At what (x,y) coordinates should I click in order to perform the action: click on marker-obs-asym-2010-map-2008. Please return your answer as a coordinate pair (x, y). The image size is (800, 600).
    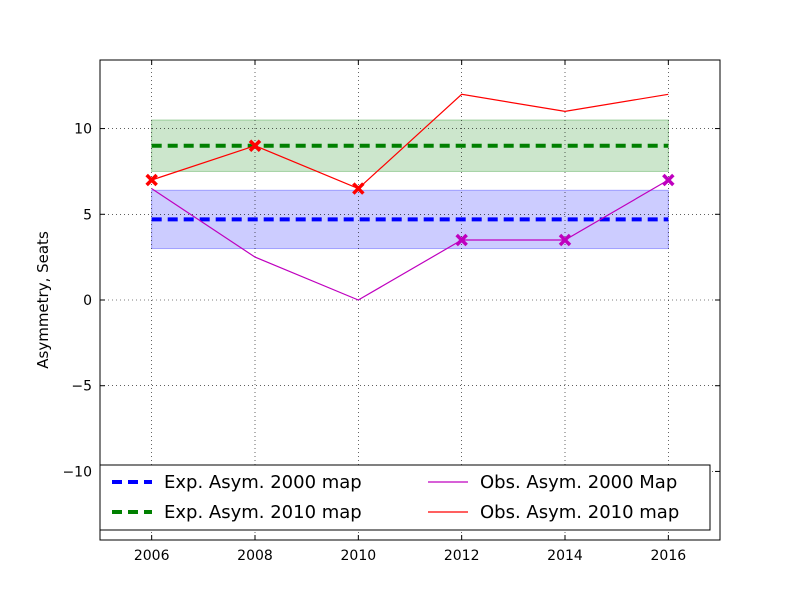
    Looking at the image, I should click on (255, 145).